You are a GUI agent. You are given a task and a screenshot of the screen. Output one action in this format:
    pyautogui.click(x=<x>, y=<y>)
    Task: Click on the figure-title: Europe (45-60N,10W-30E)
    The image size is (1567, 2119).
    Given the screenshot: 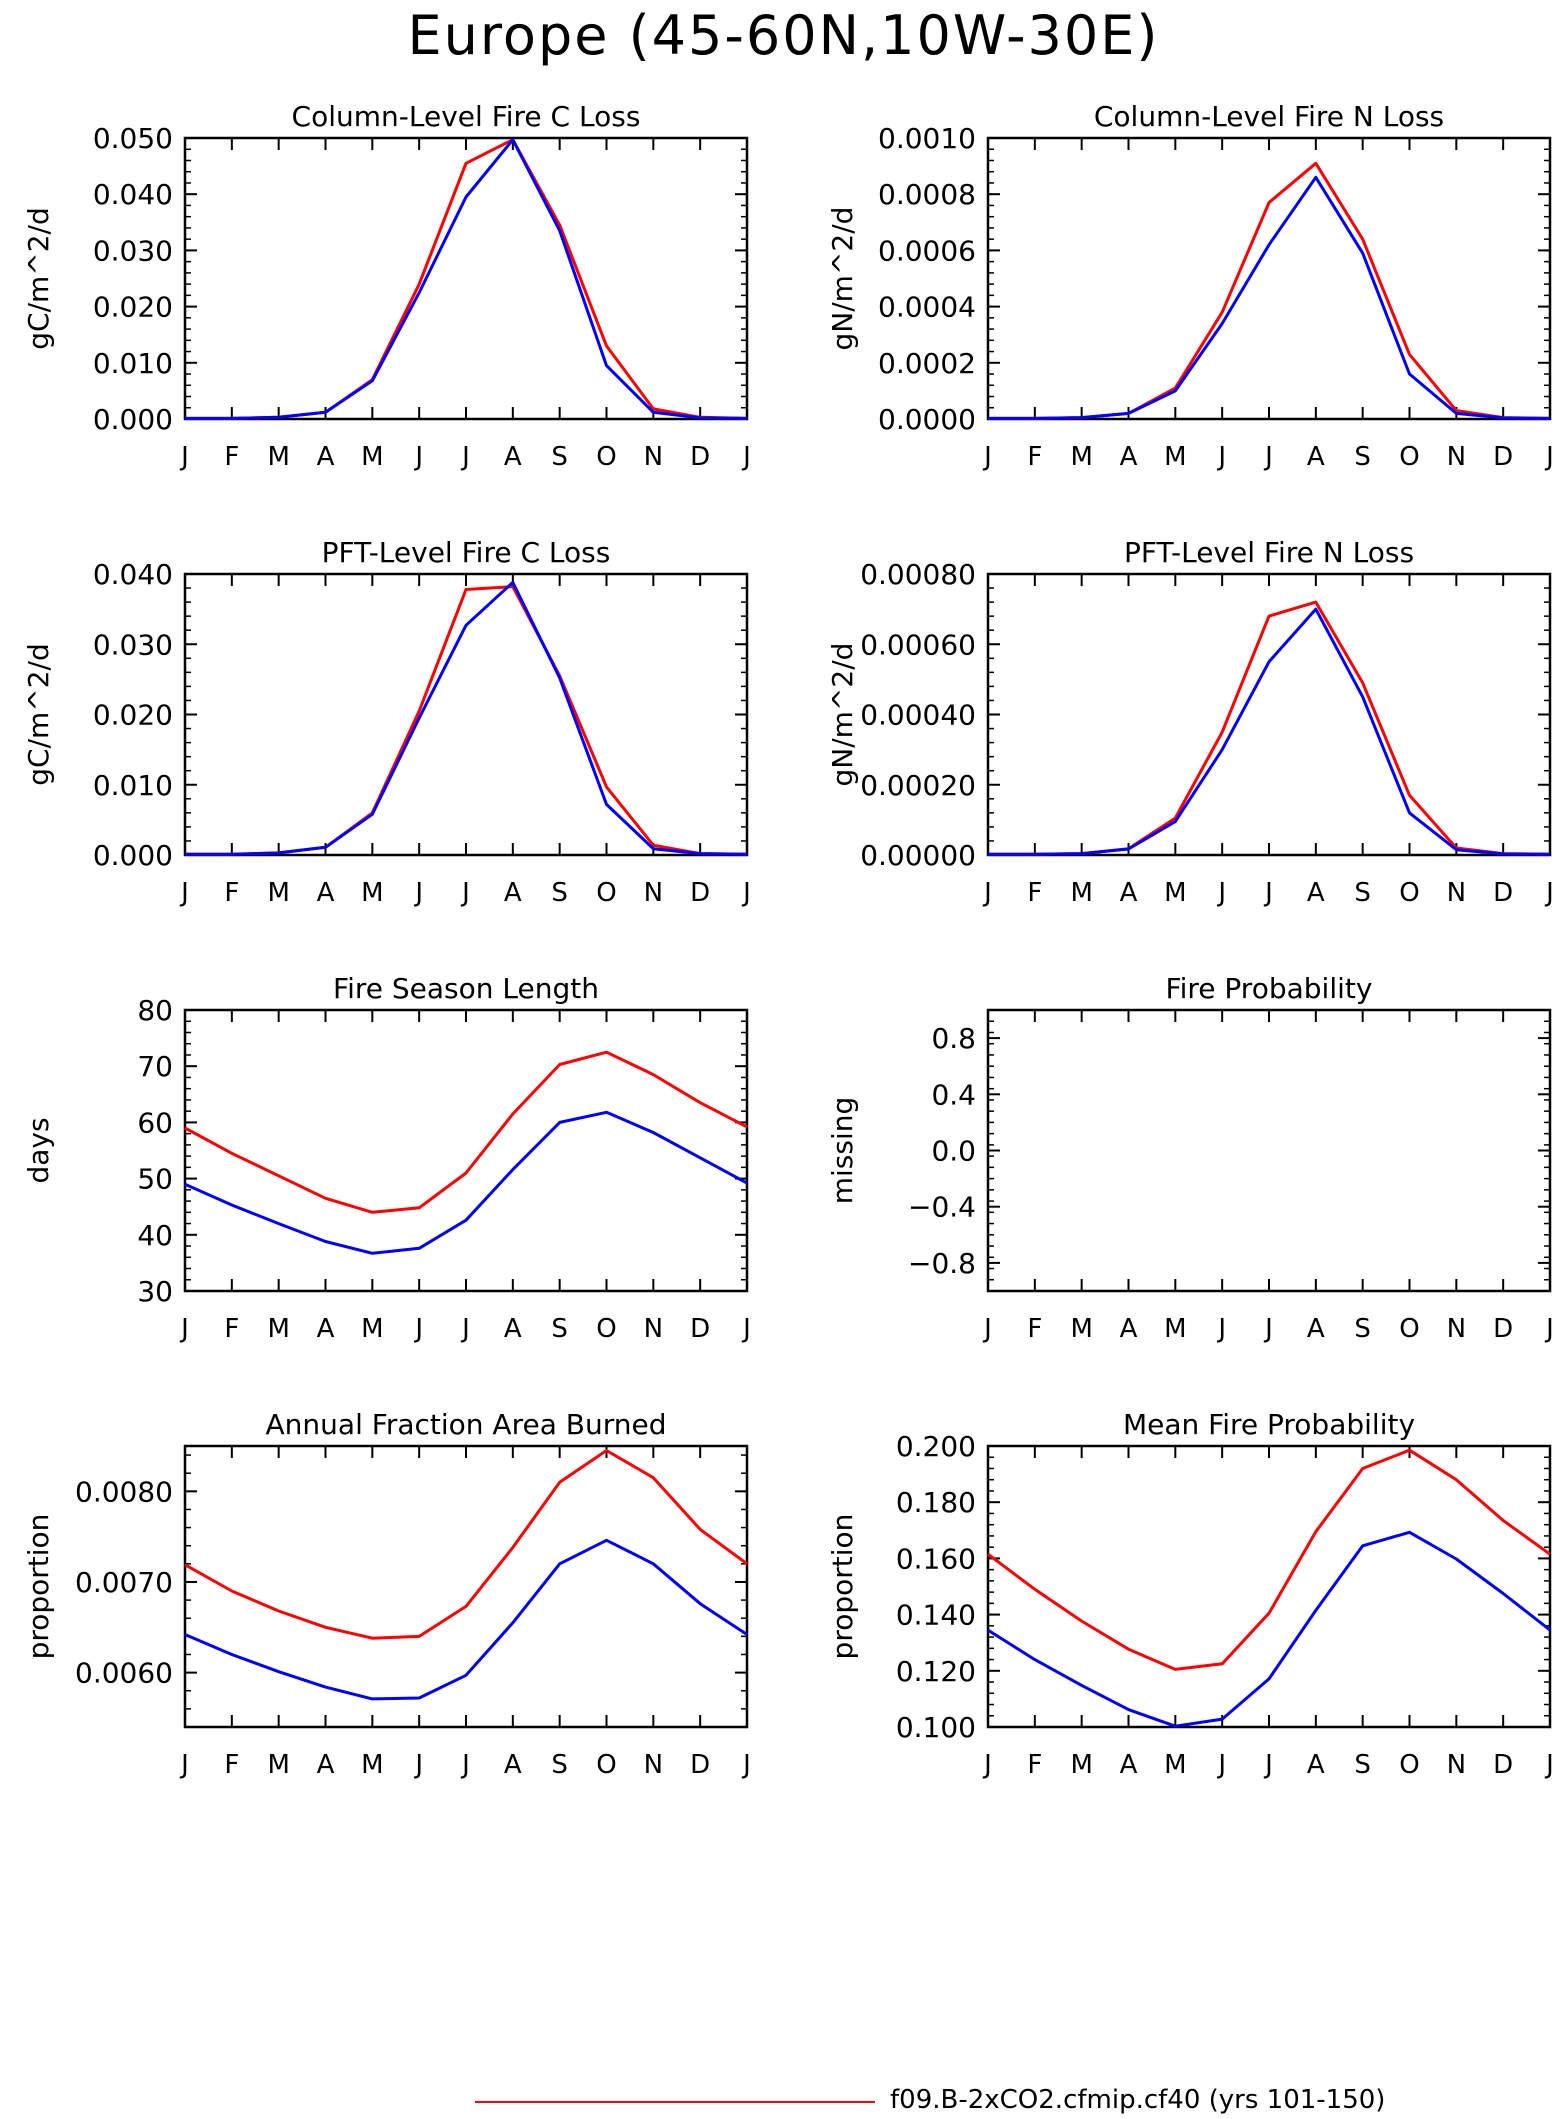 What is the action you would take?
    pyautogui.click(x=783, y=35)
    